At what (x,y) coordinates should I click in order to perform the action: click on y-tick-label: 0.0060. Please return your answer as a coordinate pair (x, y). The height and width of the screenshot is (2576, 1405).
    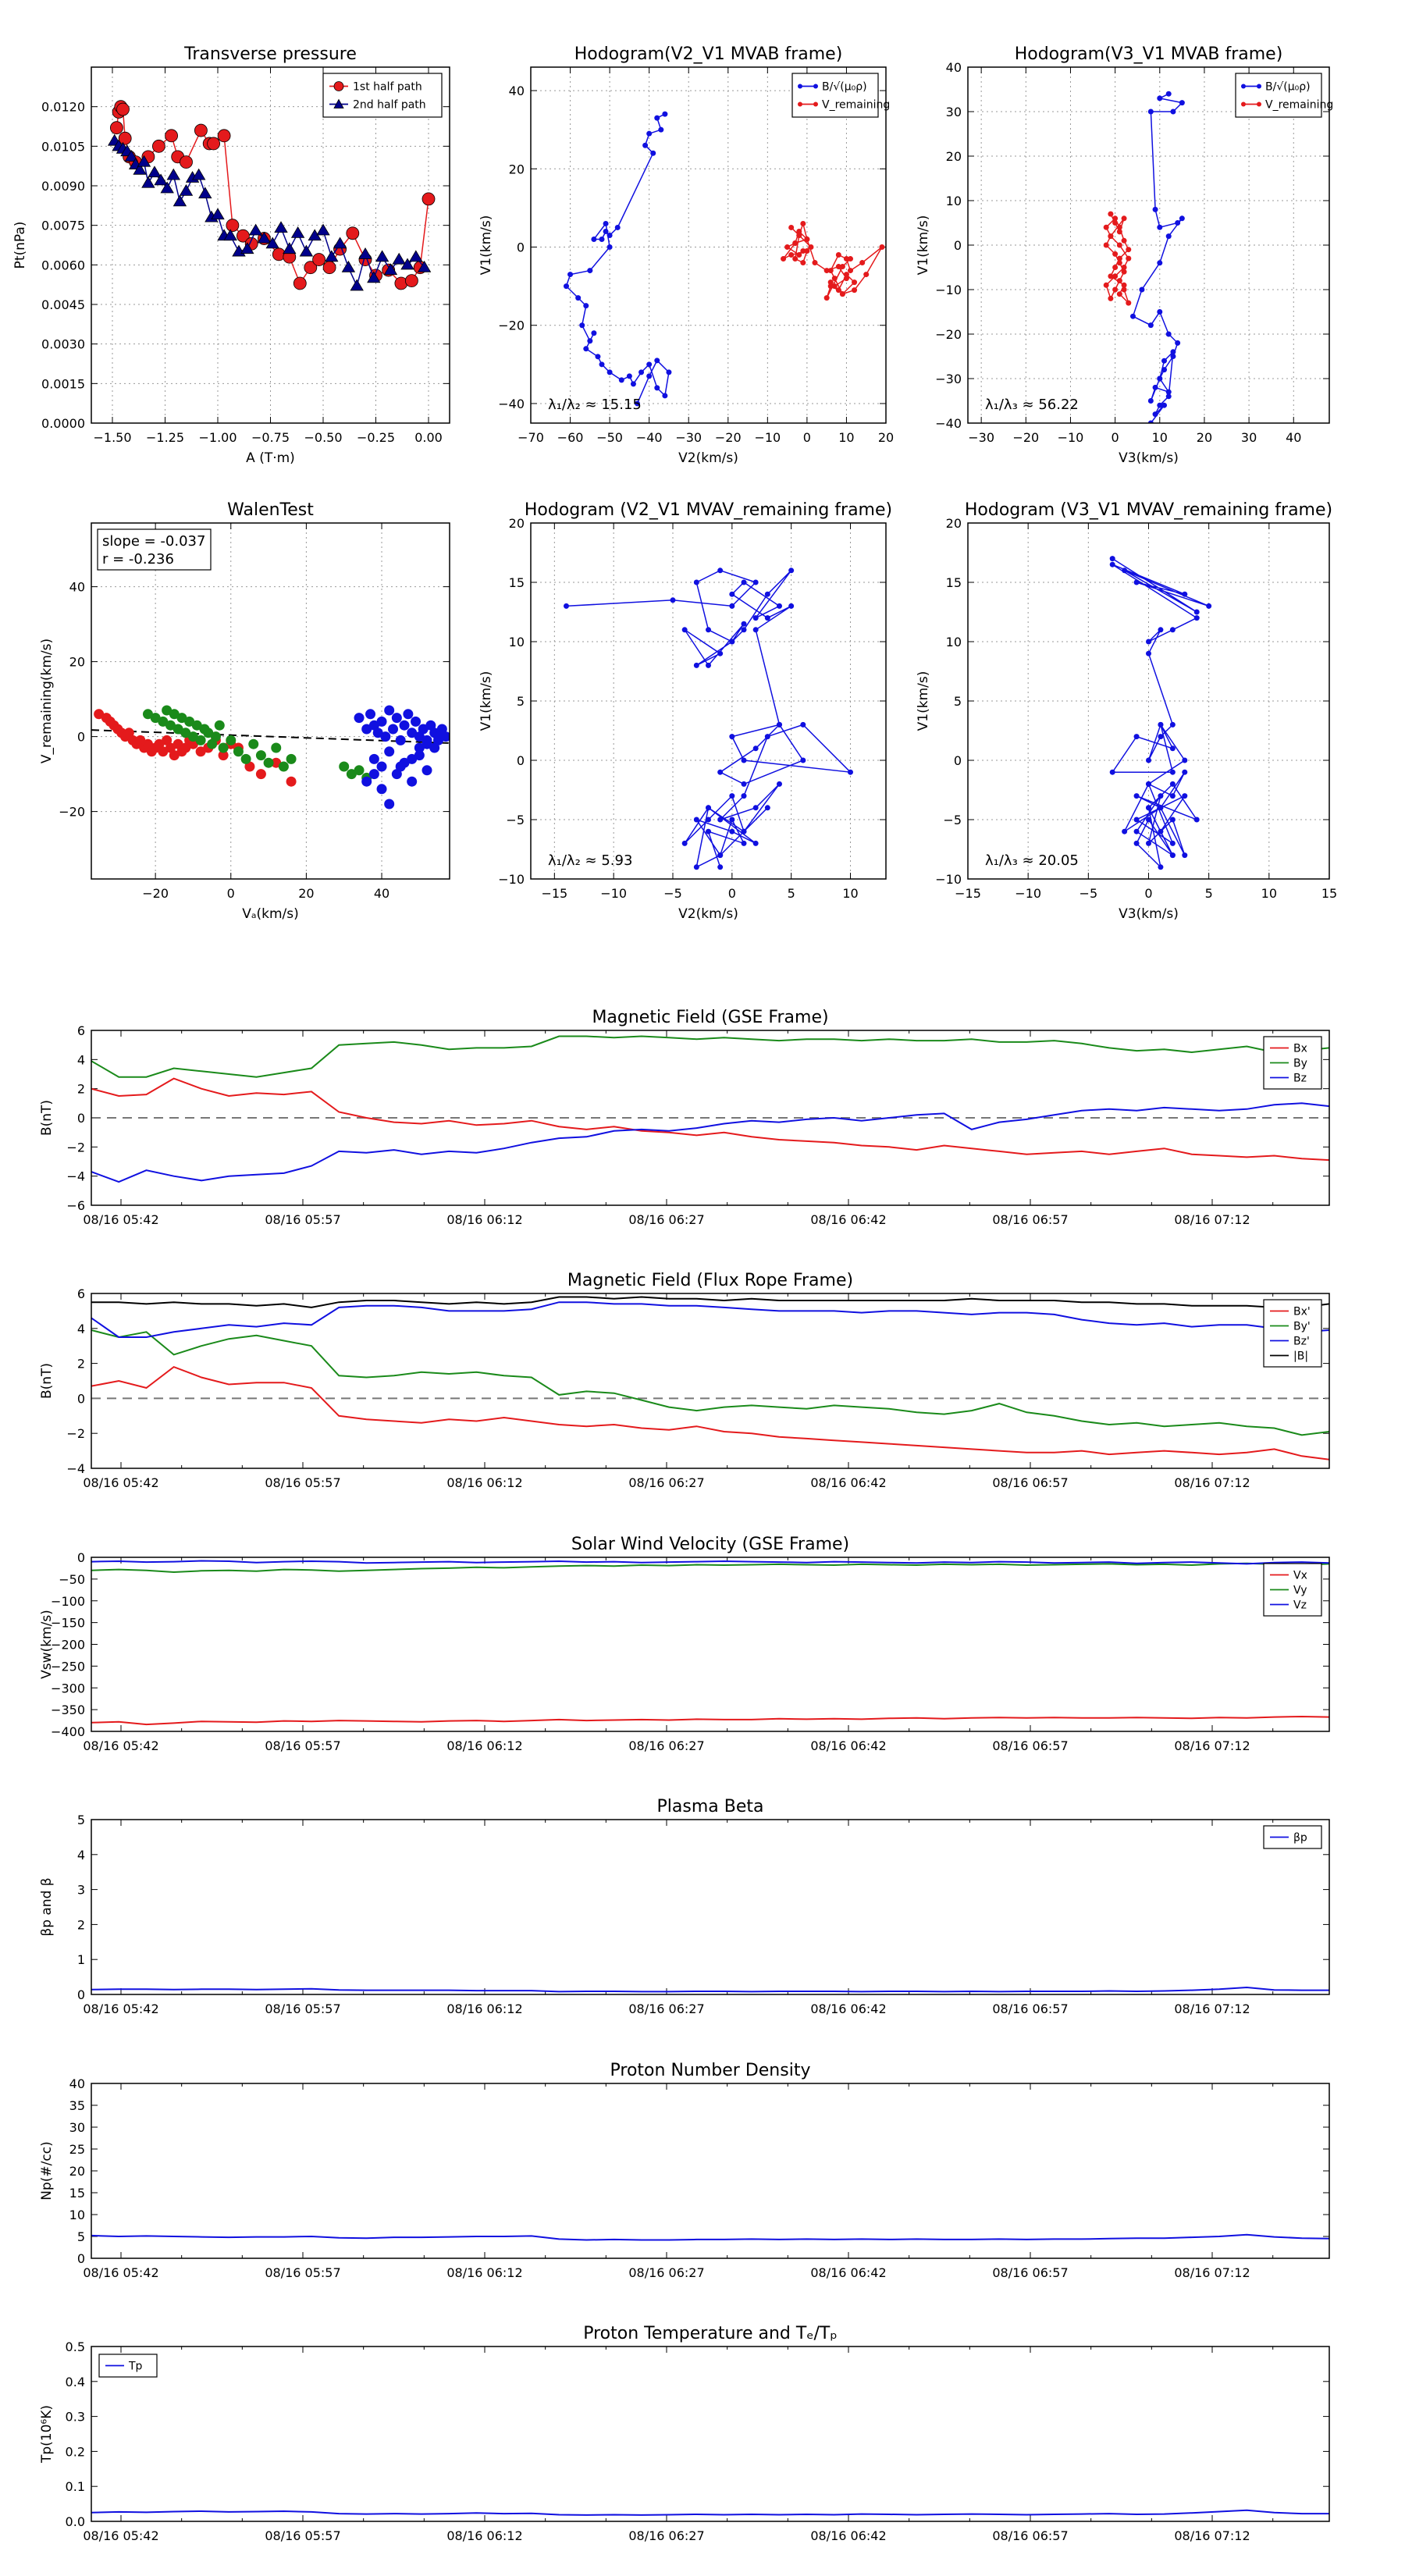
    Looking at the image, I should click on (63, 265).